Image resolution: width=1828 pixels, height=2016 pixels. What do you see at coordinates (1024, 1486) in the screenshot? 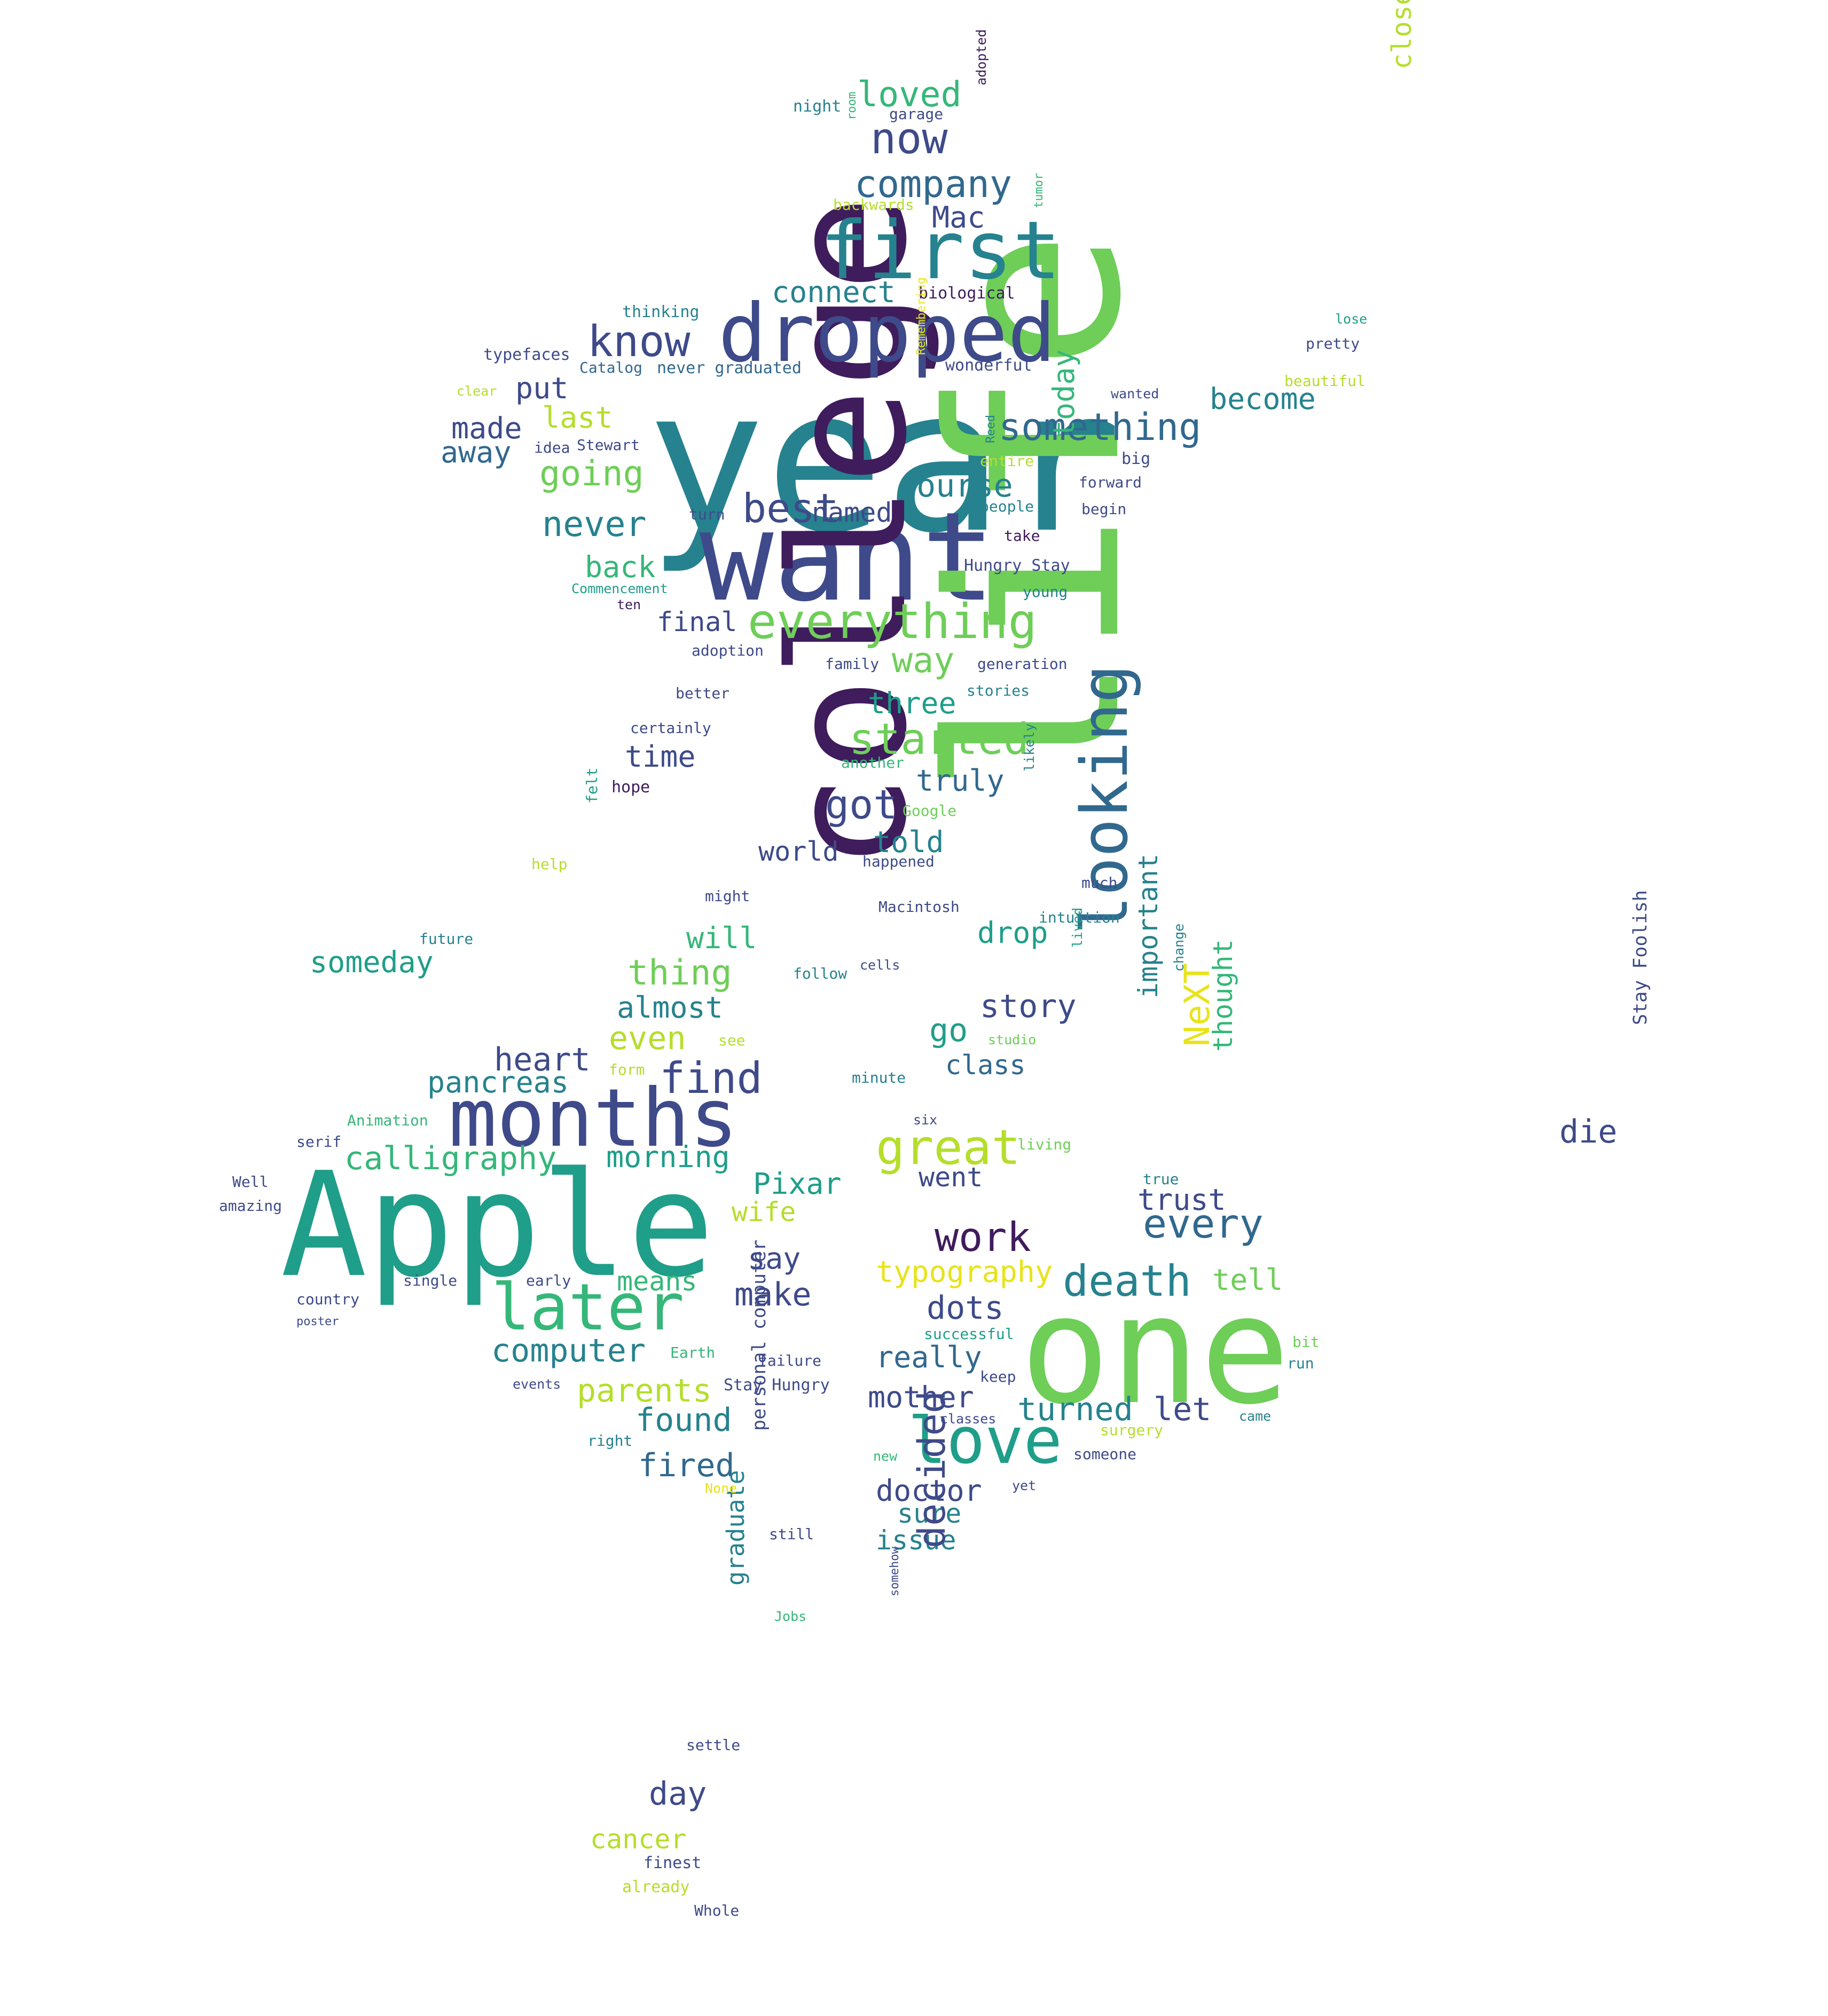
I see `word-yet: yet` at bounding box center [1024, 1486].